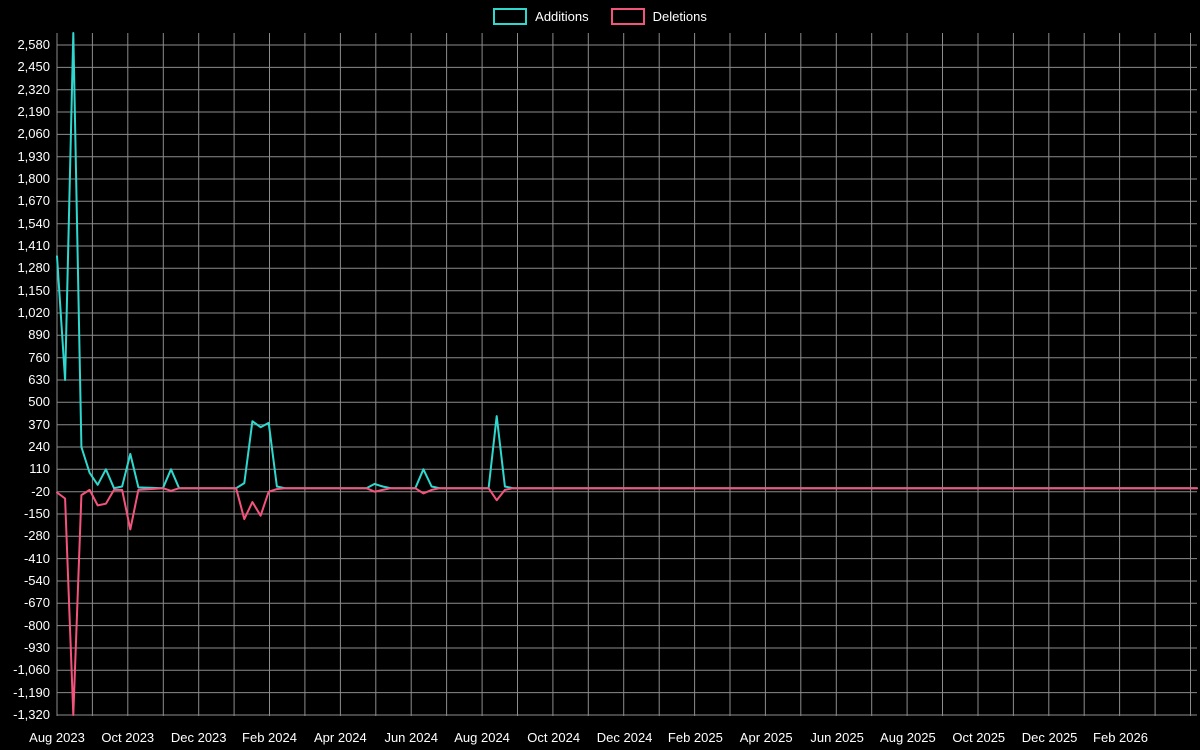 The height and width of the screenshot is (750, 1200). Describe the element at coordinates (695, 737) in the screenshot. I see `x-axis-tick-label: Feb 2025` at that location.